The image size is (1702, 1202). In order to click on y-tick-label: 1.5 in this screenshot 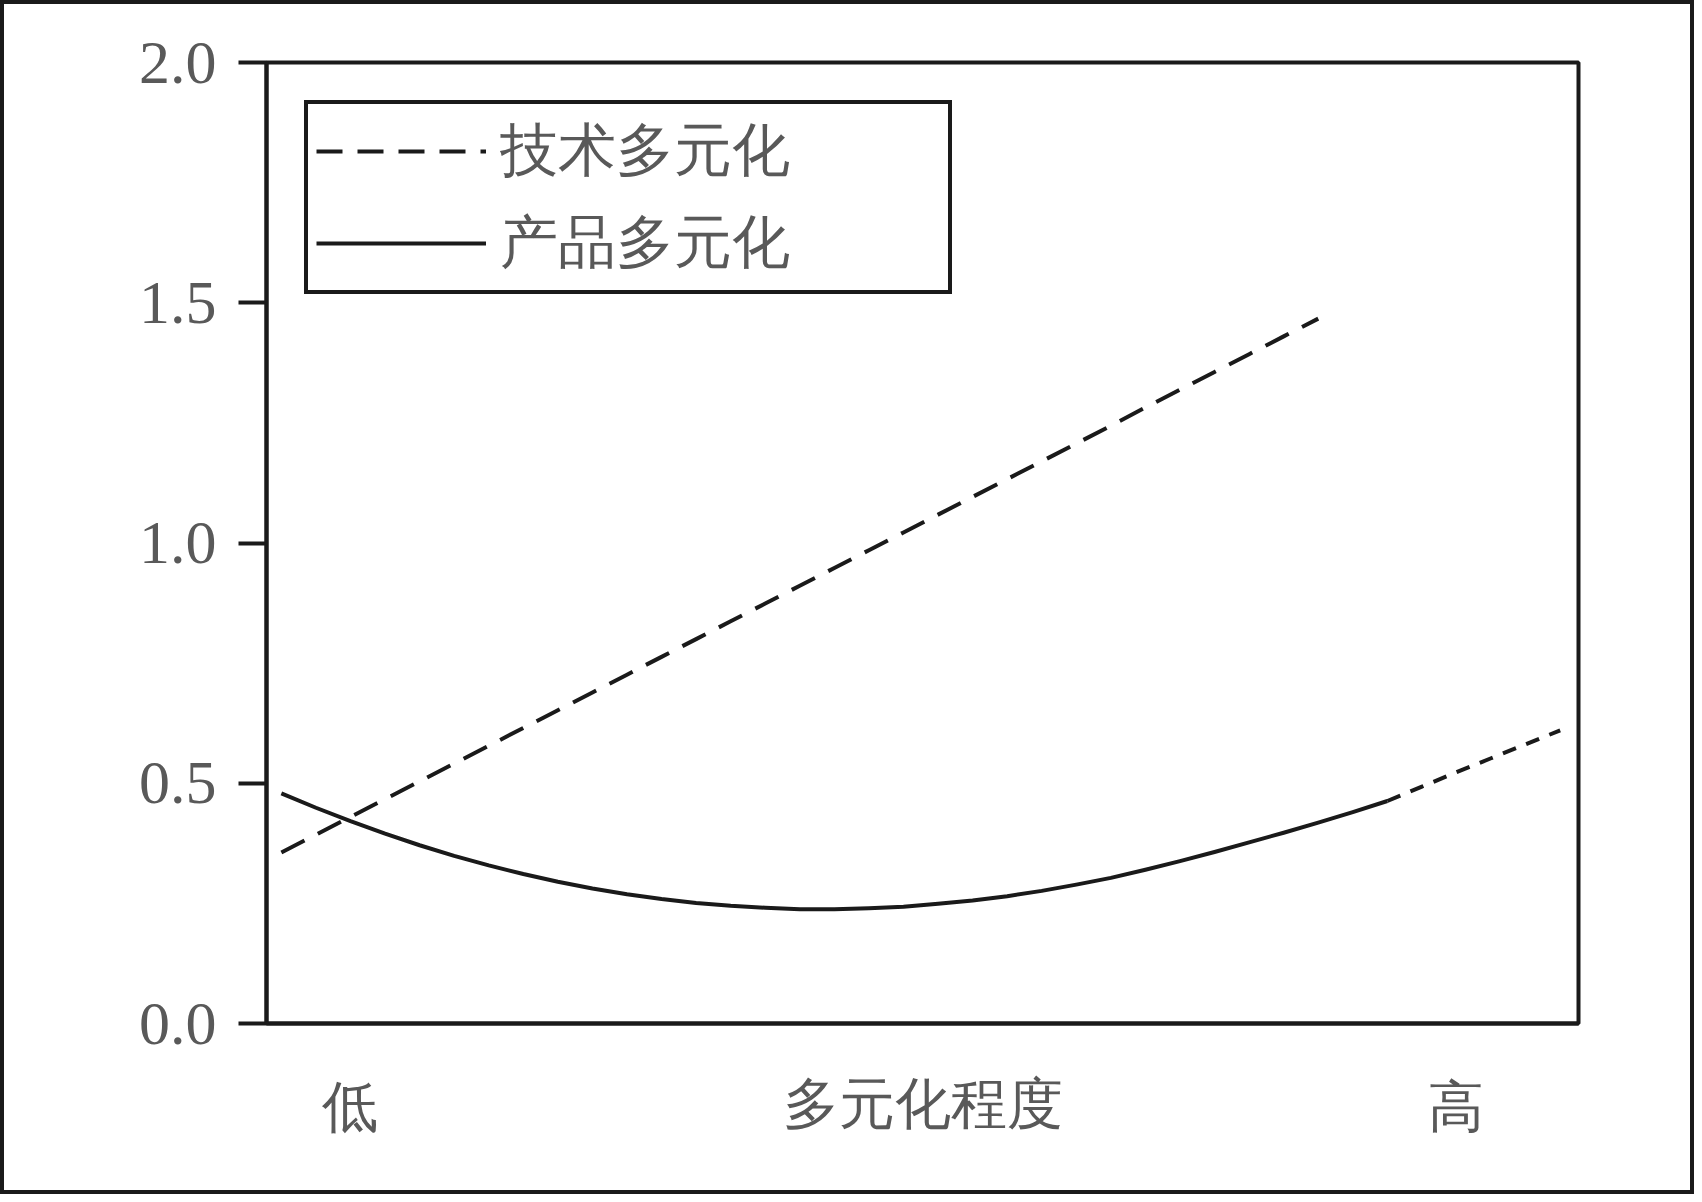, I will do `click(178, 301)`.